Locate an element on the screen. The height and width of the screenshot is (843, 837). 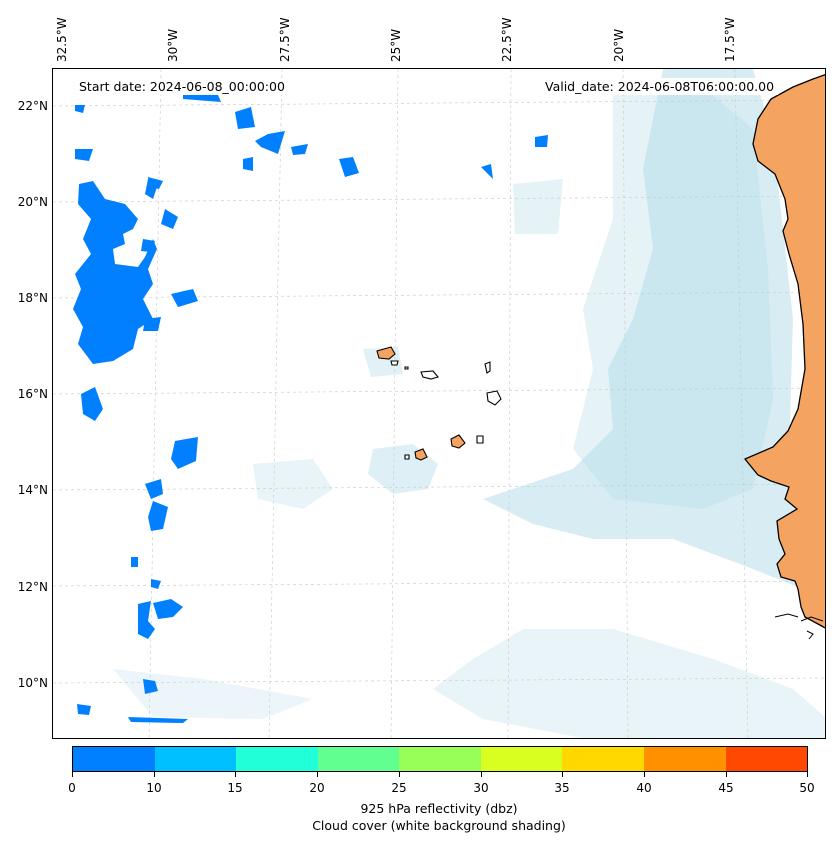
colorbar-tick-label: 30 is located at coordinates (481, 788).